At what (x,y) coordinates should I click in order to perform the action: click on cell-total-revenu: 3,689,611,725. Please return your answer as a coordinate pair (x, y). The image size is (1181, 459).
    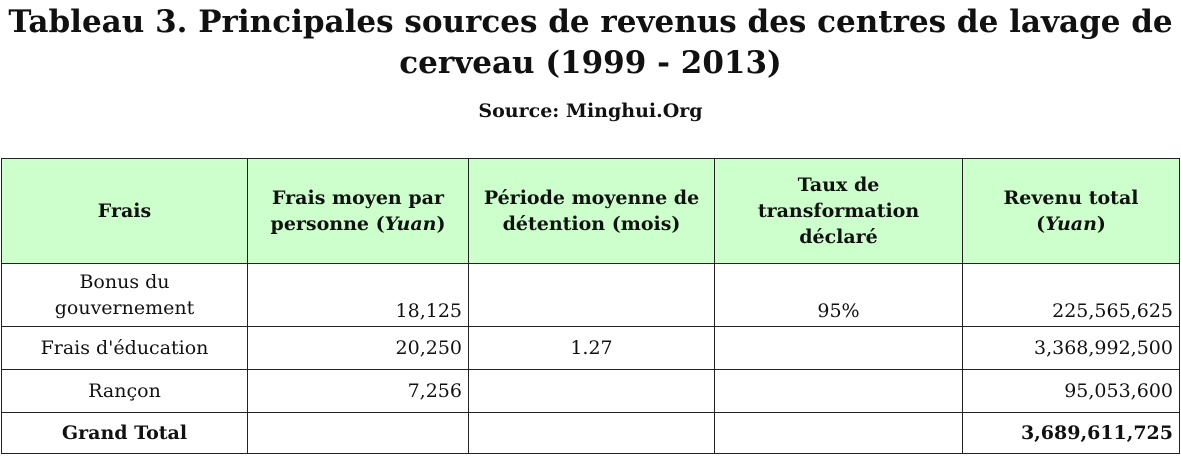
    Looking at the image, I should click on (1071, 433).